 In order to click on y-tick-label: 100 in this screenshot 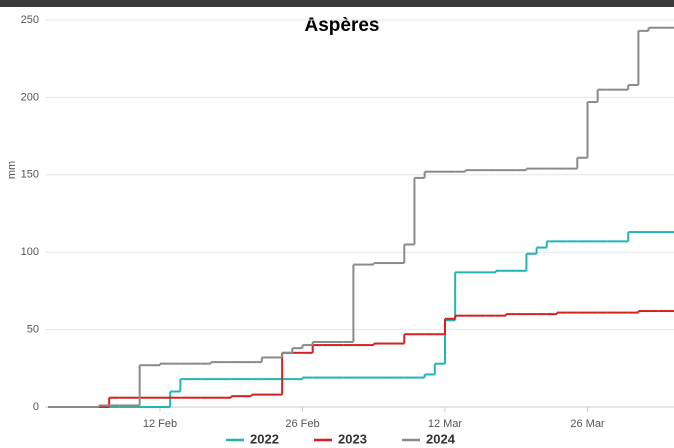, I will do `click(30, 252)`.